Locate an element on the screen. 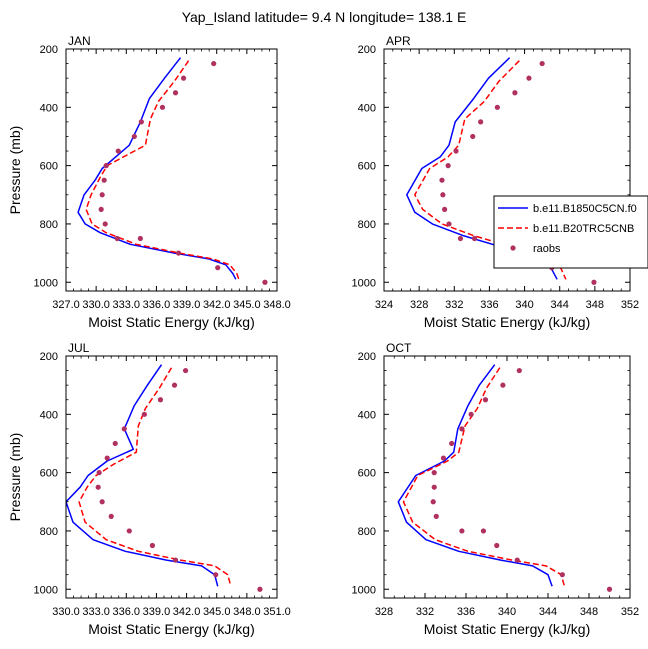  x-tick-label: 333.0 is located at coordinates (127, 305).